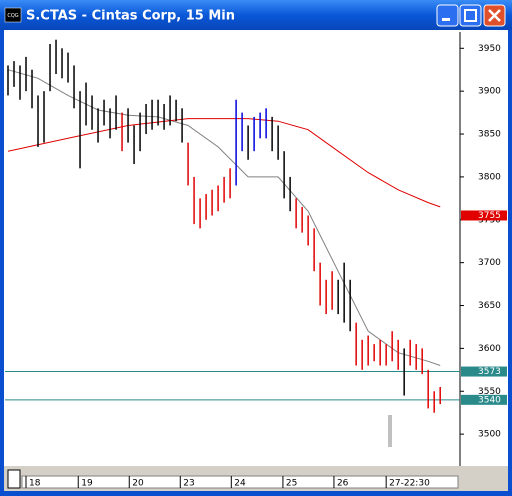  I want to click on y-tick-label: 3600, so click(489, 349).